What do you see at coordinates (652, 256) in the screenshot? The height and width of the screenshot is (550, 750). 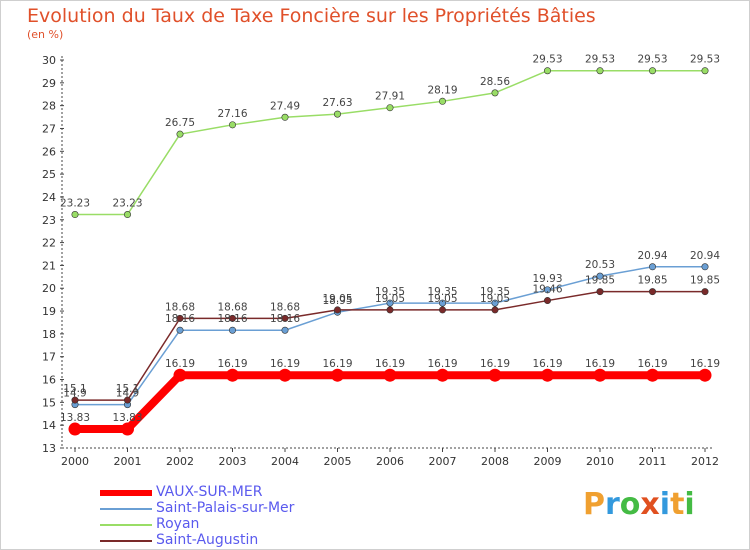 I see `data-label: 20.94` at bounding box center [652, 256].